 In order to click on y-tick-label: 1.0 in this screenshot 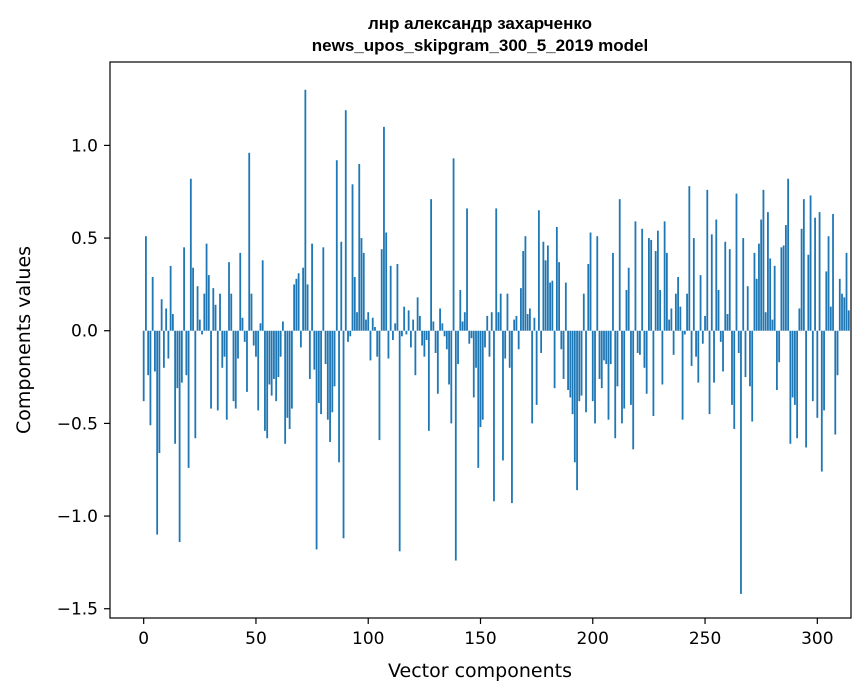, I will do `click(84, 146)`.